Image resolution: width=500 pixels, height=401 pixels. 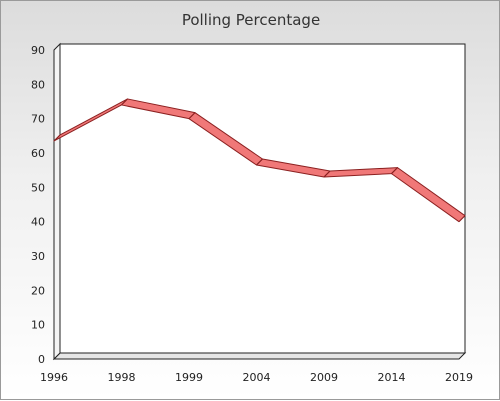 I want to click on floor, so click(x=259, y=356).